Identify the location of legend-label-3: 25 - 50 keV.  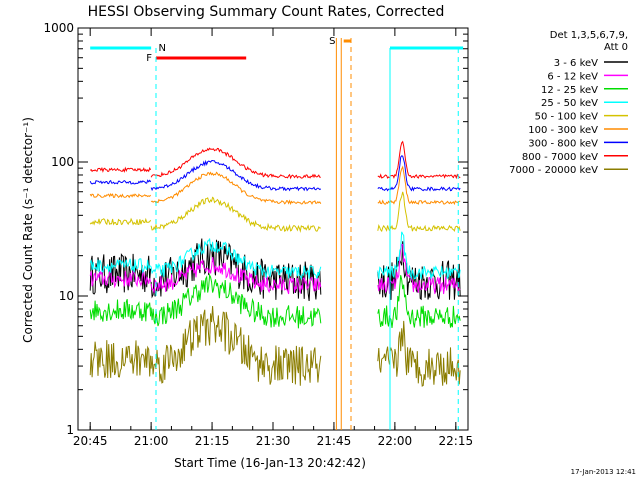
(569, 103).